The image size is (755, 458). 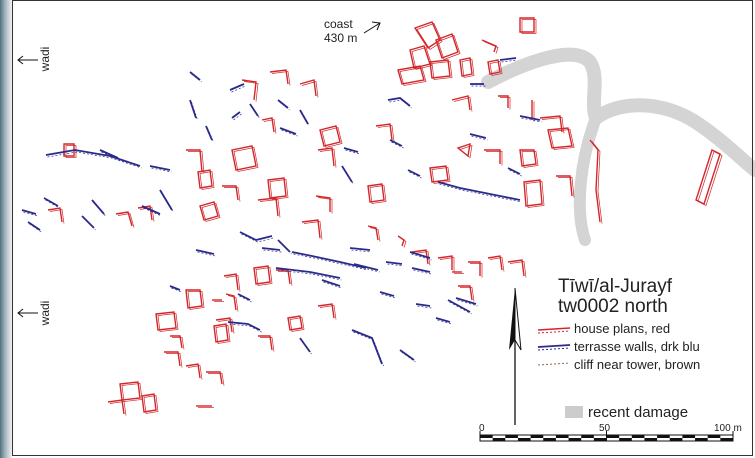 What do you see at coordinates (605, 428) in the screenshot?
I see `scale-label-50: 50` at bounding box center [605, 428].